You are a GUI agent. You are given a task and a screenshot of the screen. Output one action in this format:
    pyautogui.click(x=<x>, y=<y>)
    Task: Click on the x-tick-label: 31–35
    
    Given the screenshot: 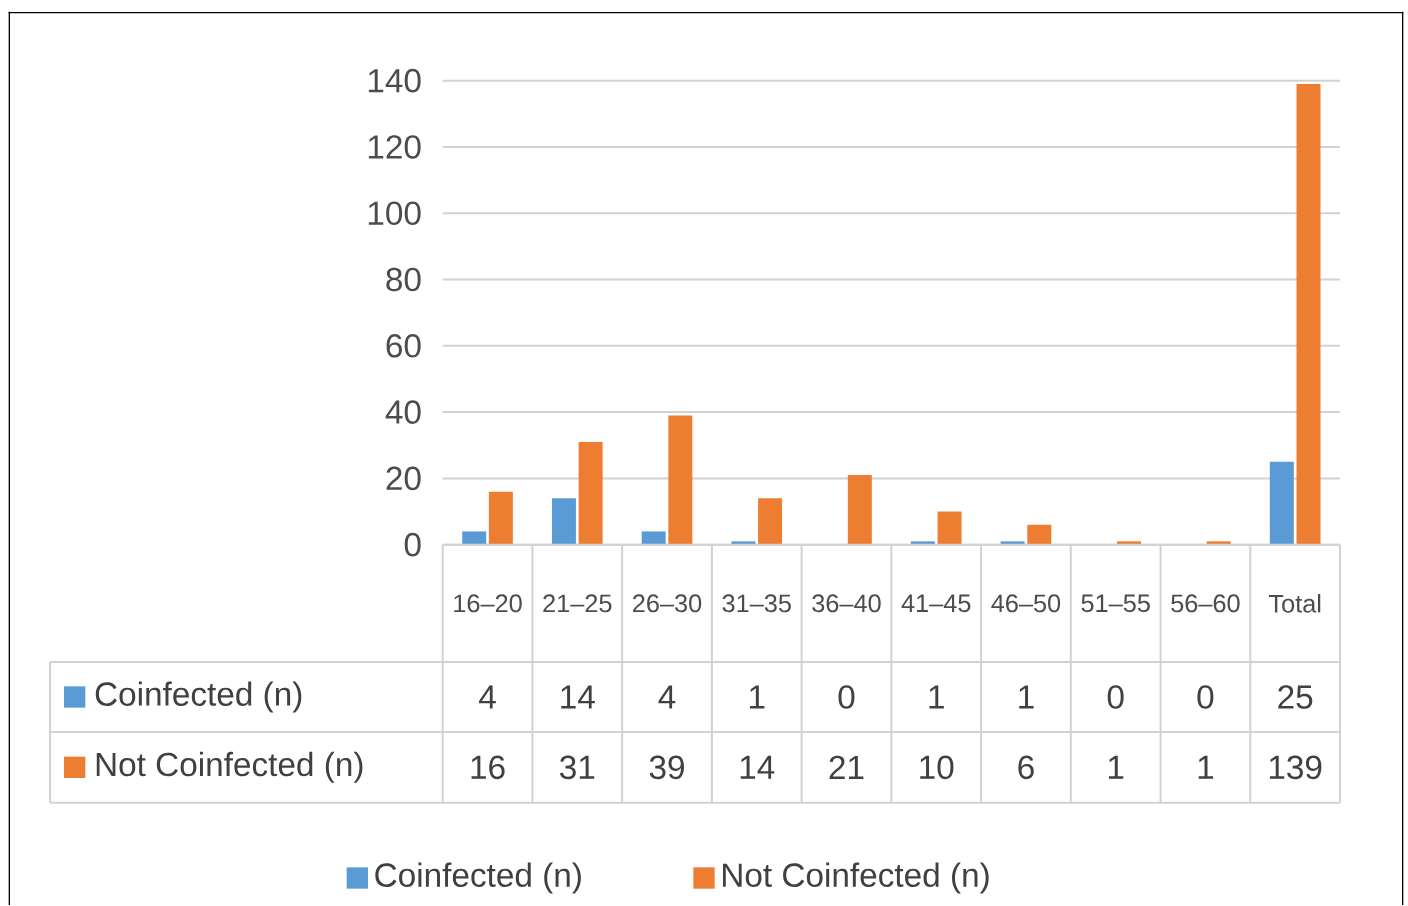 What is the action you would take?
    pyautogui.click(x=756, y=603)
    